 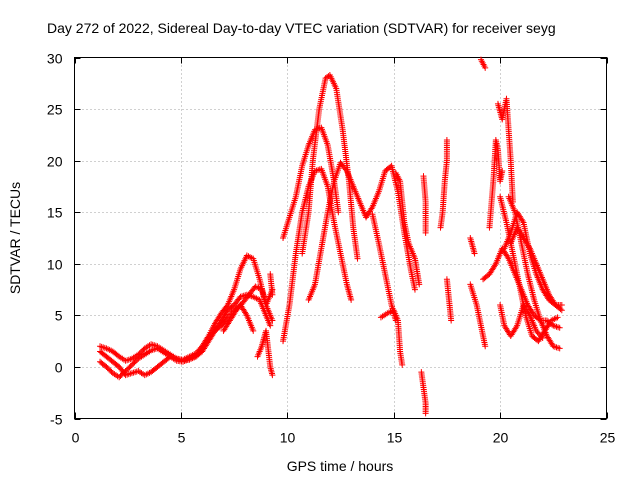 I want to click on series-arc1, so click(x=185, y=335).